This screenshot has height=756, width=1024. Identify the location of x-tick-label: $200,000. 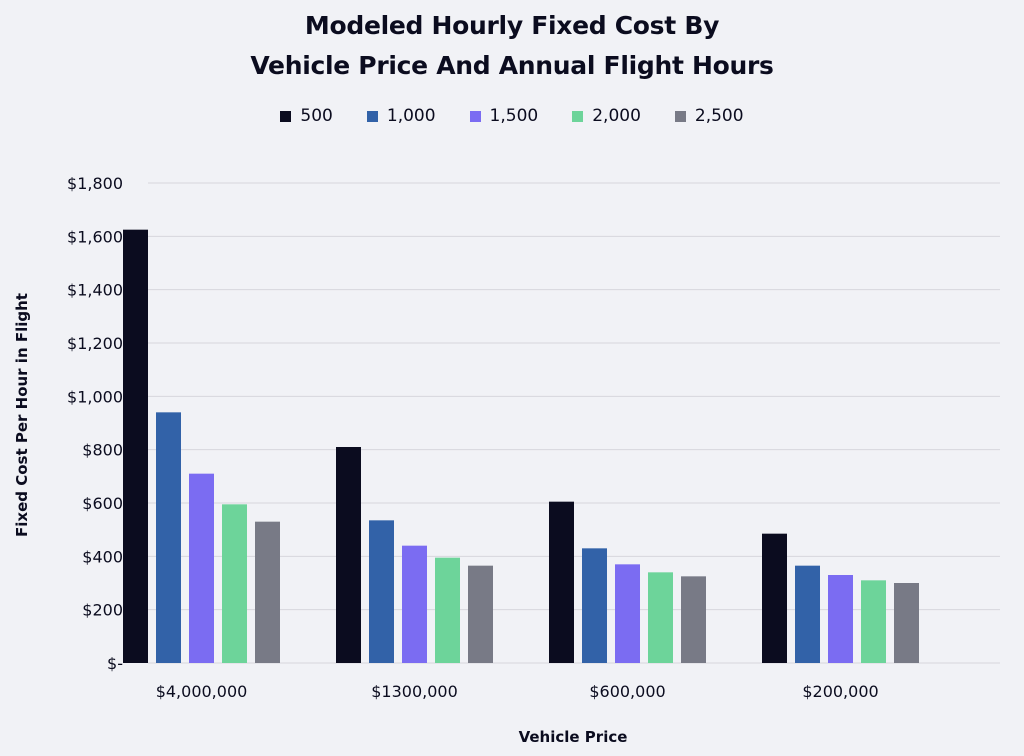
(840, 691).